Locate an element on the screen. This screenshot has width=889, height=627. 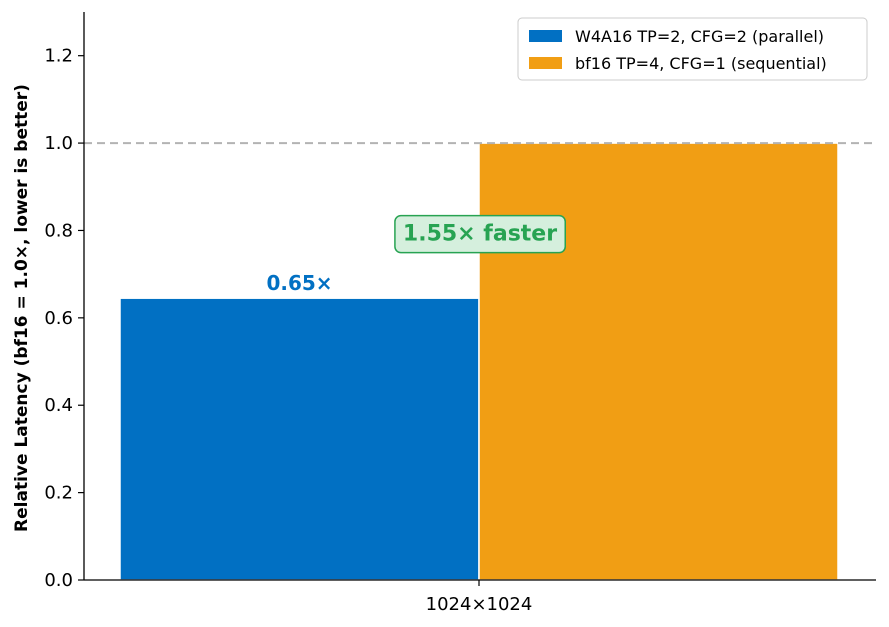
legend-label-2: bf16 TP=4, CFG=1 (sequential) is located at coordinates (701, 63).